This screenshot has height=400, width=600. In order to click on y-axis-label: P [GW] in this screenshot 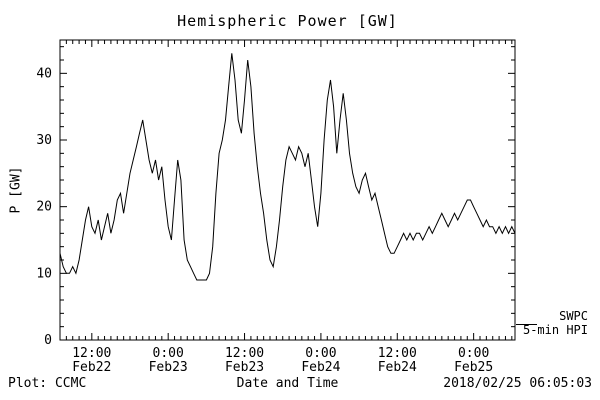, I will do `click(16, 190)`.